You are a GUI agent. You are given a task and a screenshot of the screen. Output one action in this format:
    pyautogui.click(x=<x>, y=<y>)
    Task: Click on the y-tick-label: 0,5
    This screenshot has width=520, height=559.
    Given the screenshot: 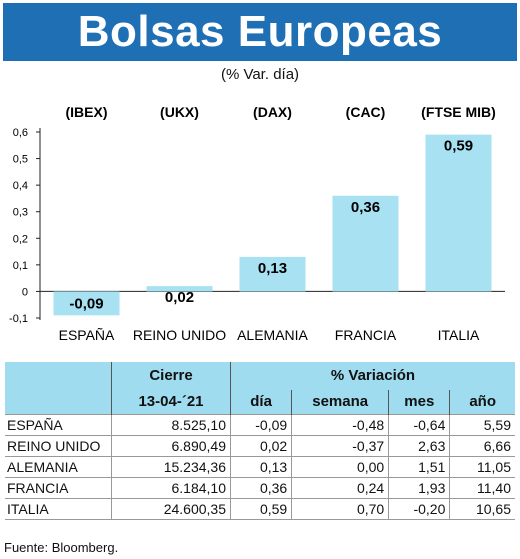 What is the action you would take?
    pyautogui.click(x=20, y=160)
    